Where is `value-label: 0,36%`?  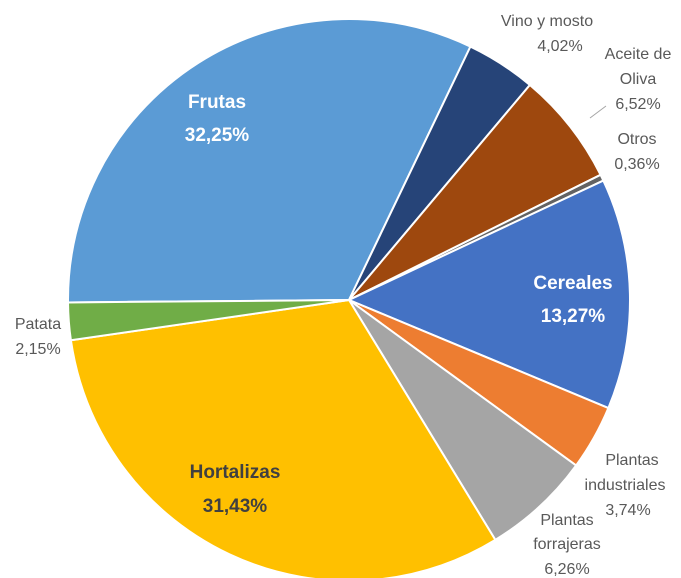 value-label: 0,36% is located at coordinates (636, 164).